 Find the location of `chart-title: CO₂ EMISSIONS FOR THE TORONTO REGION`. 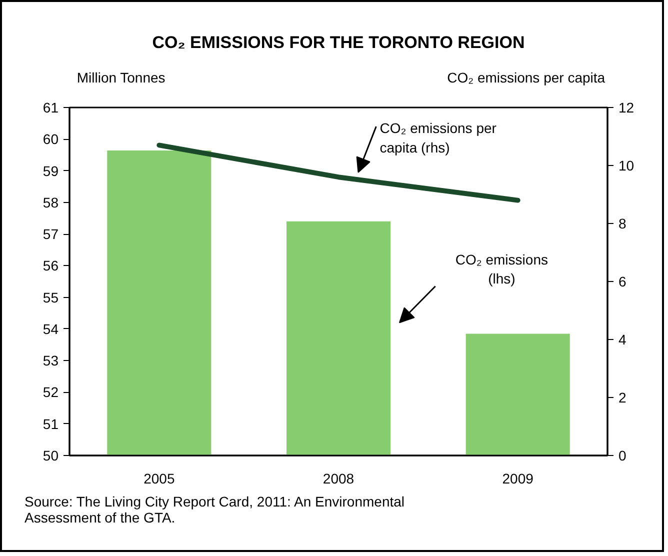

chart-title: CO₂ EMISSIONS FOR THE TORONTO REGION is located at coordinates (338, 42).